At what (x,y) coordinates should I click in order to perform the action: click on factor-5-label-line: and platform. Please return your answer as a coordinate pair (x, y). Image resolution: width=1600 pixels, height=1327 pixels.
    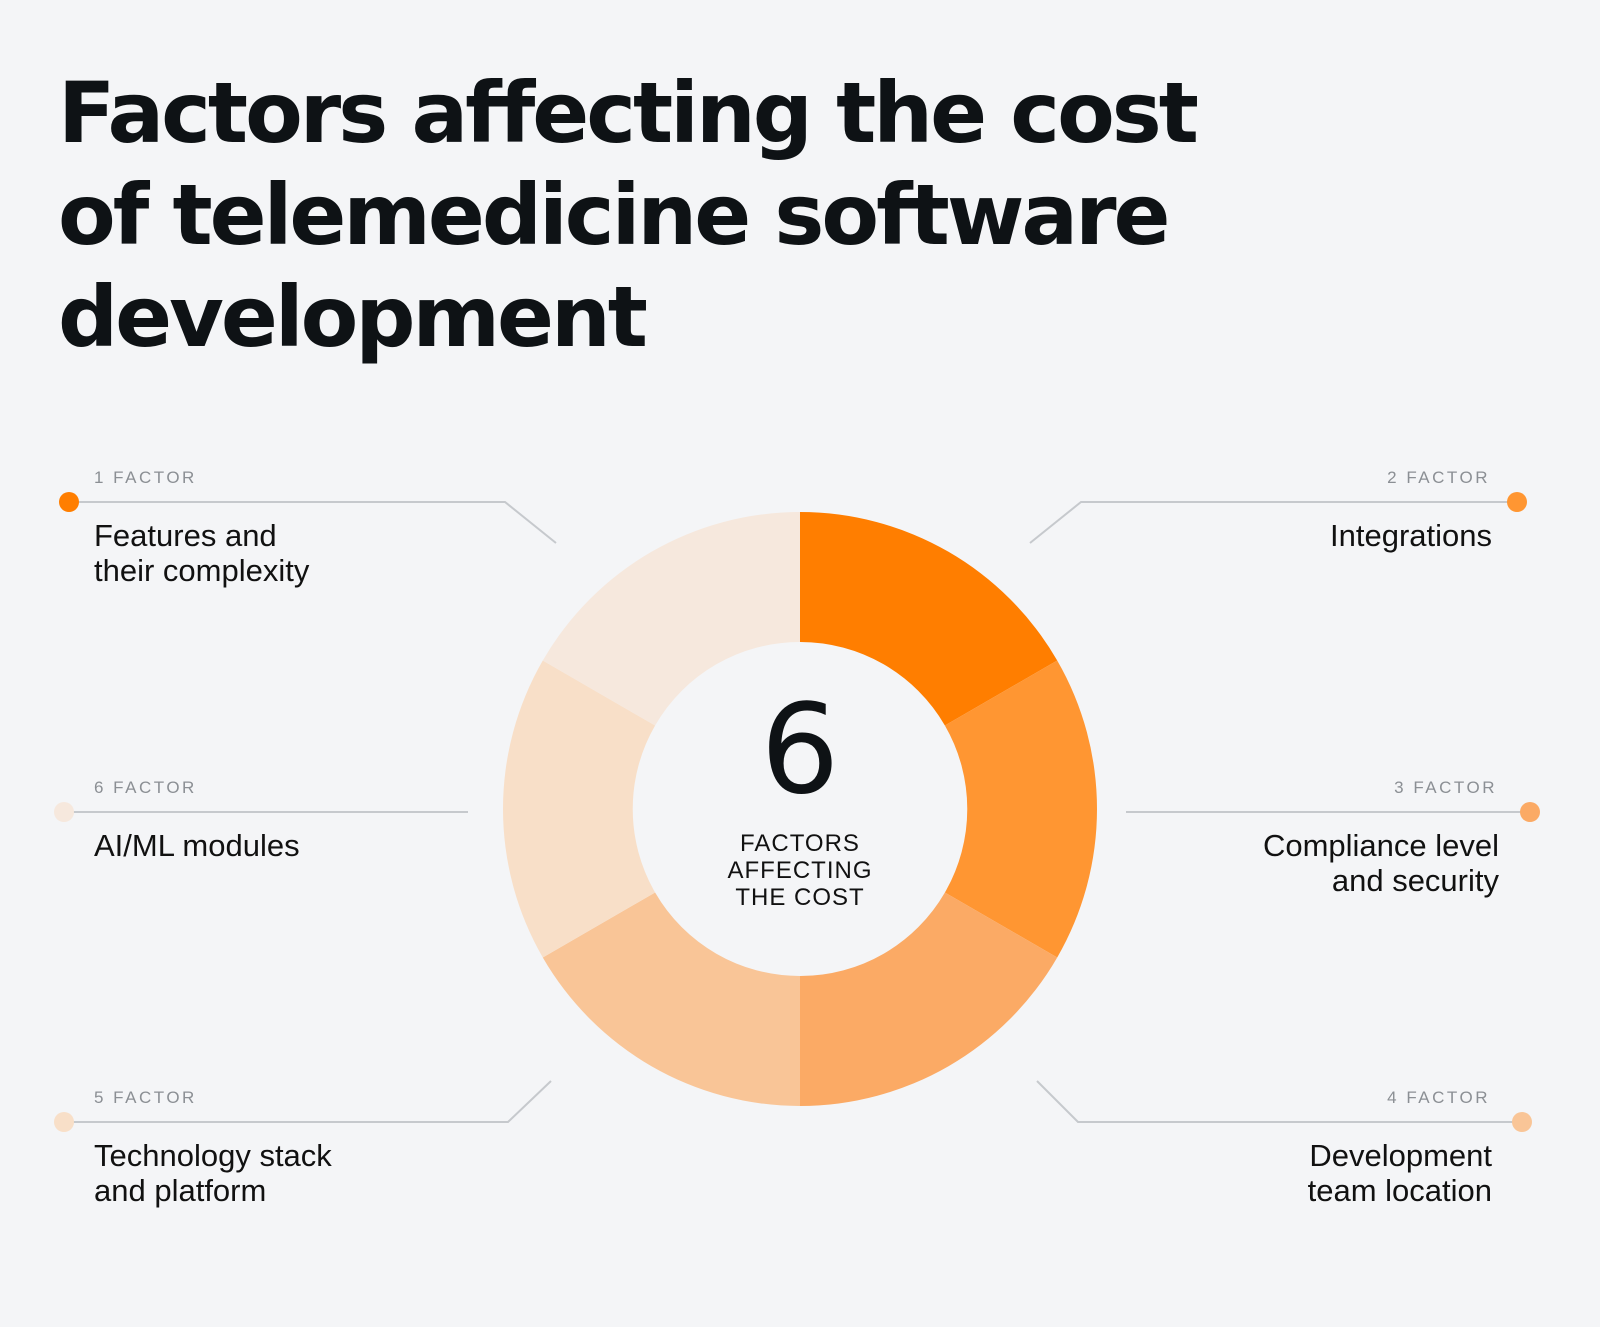
    Looking at the image, I should click on (180, 1190).